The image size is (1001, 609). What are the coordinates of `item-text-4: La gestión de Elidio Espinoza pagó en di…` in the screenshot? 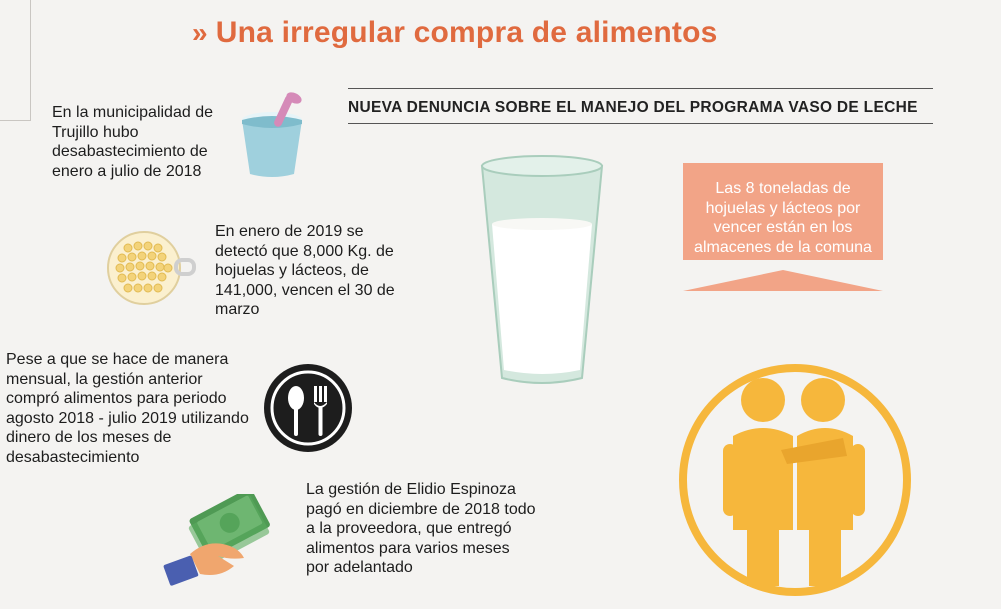 It's located at (421, 528).